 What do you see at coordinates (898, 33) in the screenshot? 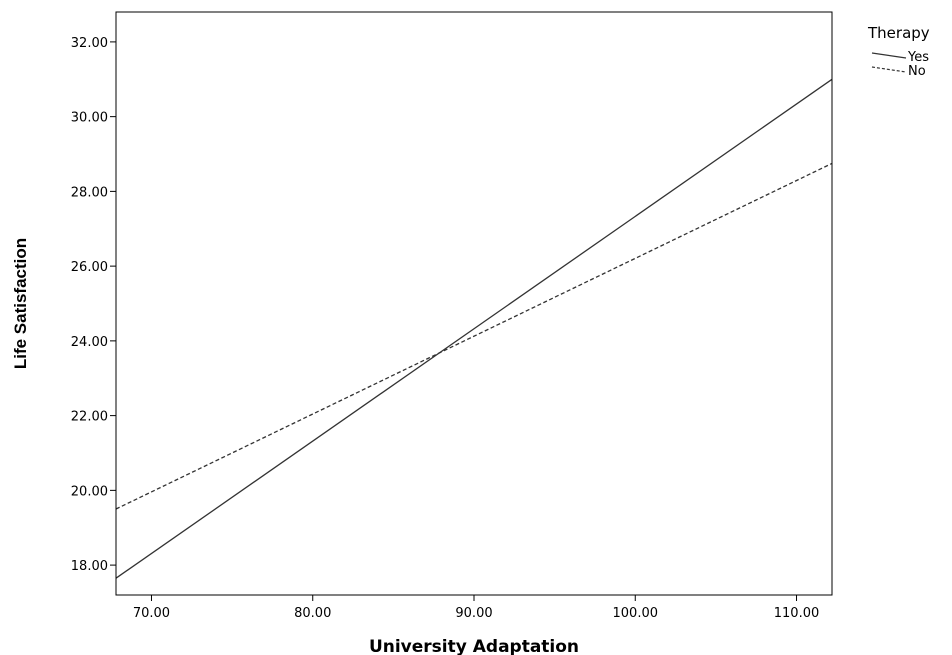
I see `legend-title: Therapy` at bounding box center [898, 33].